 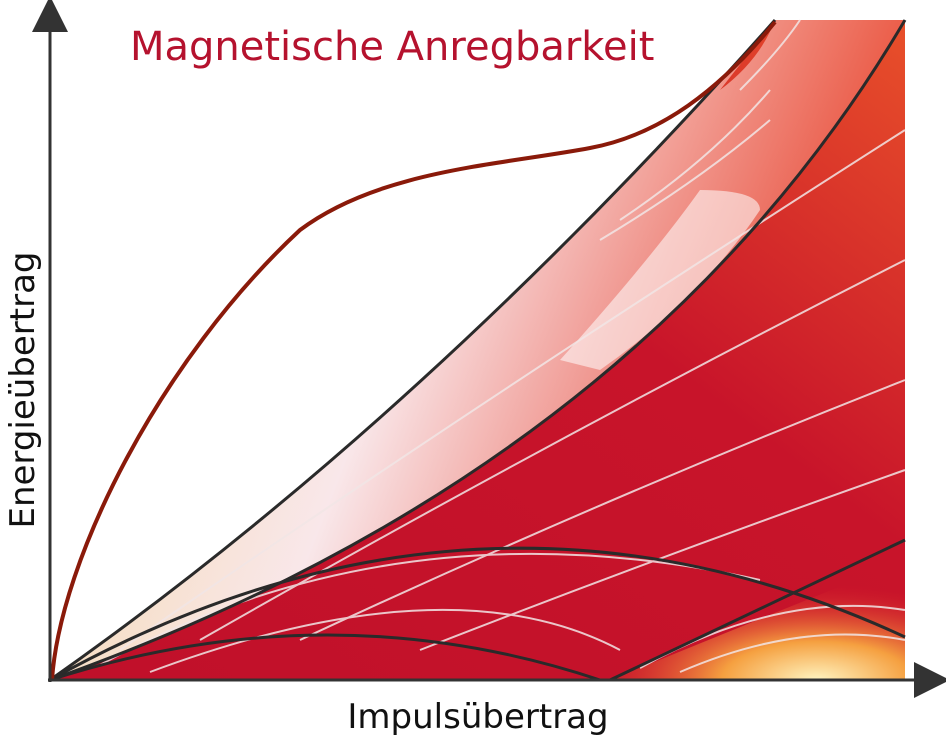 I want to click on x-axis-label: Impulsübertrag, so click(x=477, y=717).